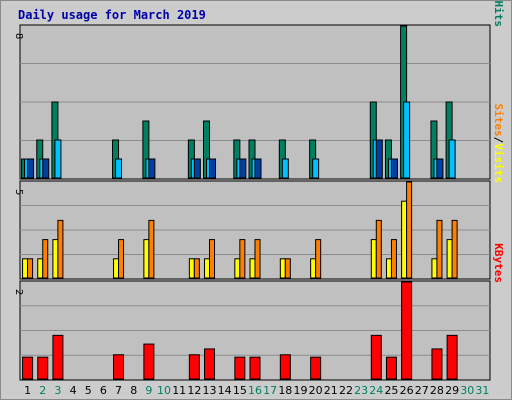 The image size is (512, 400). Describe the element at coordinates (179, 390) in the screenshot. I see `x-tick-label-day-11: 11` at that location.